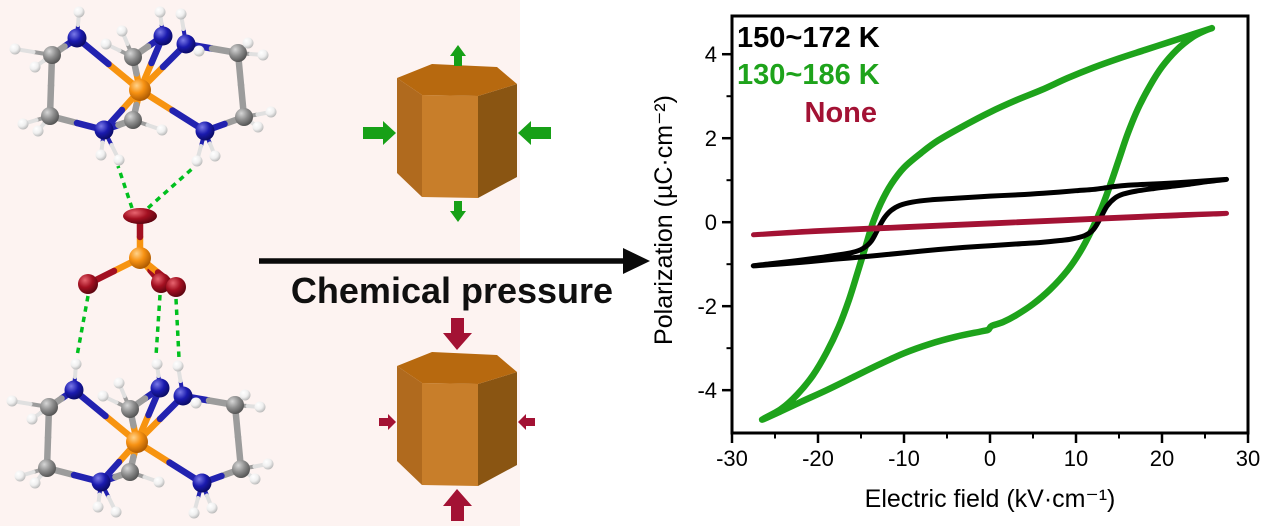 This screenshot has width=1269, height=526. Describe the element at coordinates (140, 216) in the screenshot. I see `atom-O-disordered` at that location.